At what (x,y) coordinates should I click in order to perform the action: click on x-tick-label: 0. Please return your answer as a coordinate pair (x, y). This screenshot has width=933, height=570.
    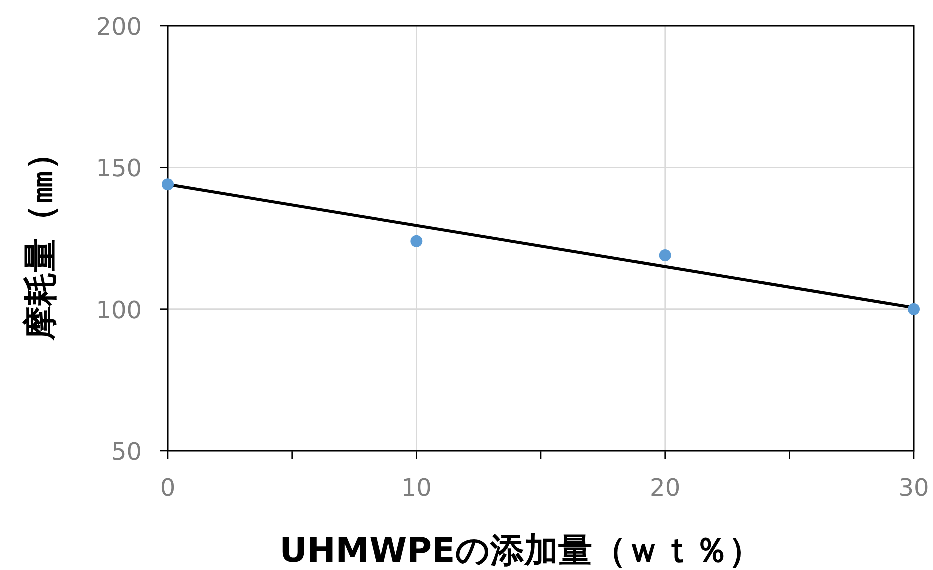
    Looking at the image, I should click on (168, 488).